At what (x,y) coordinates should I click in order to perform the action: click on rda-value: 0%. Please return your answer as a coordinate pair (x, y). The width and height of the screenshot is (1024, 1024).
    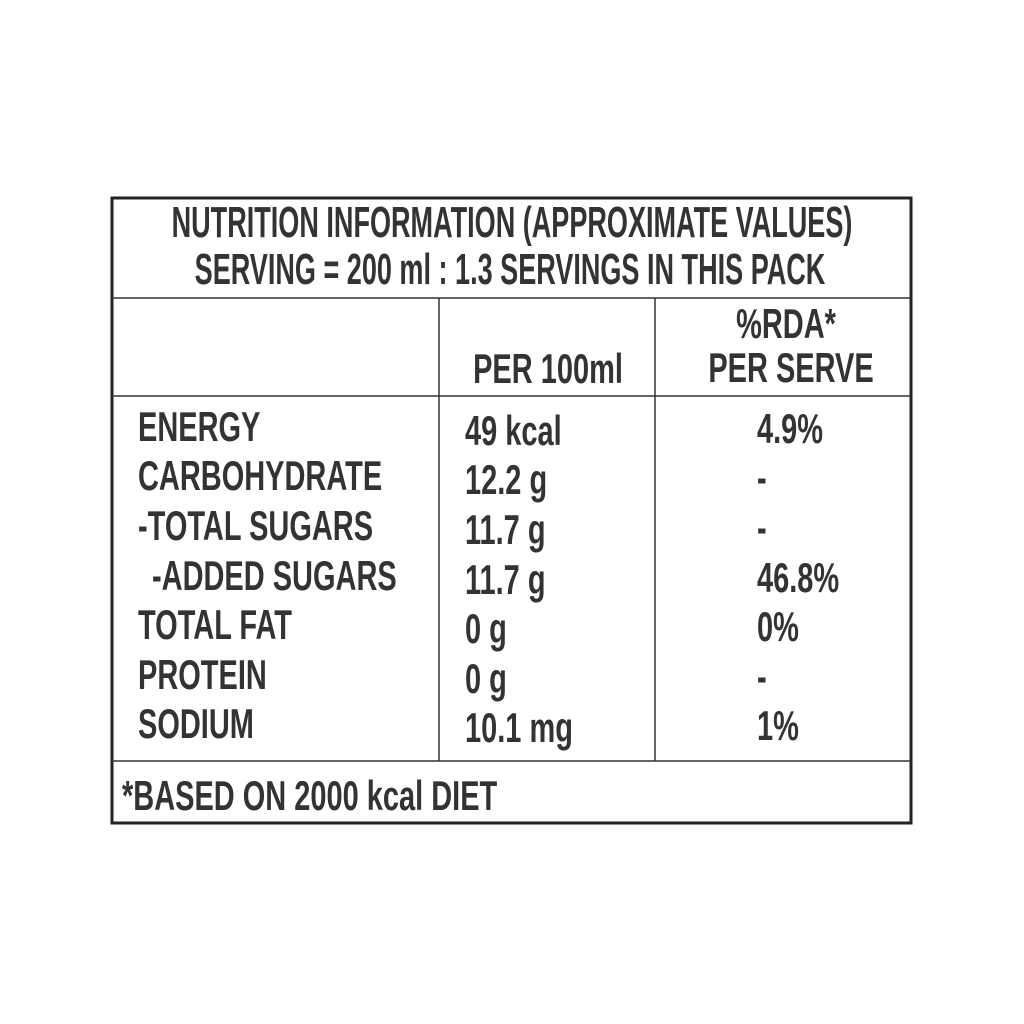
    Looking at the image, I should click on (778, 627).